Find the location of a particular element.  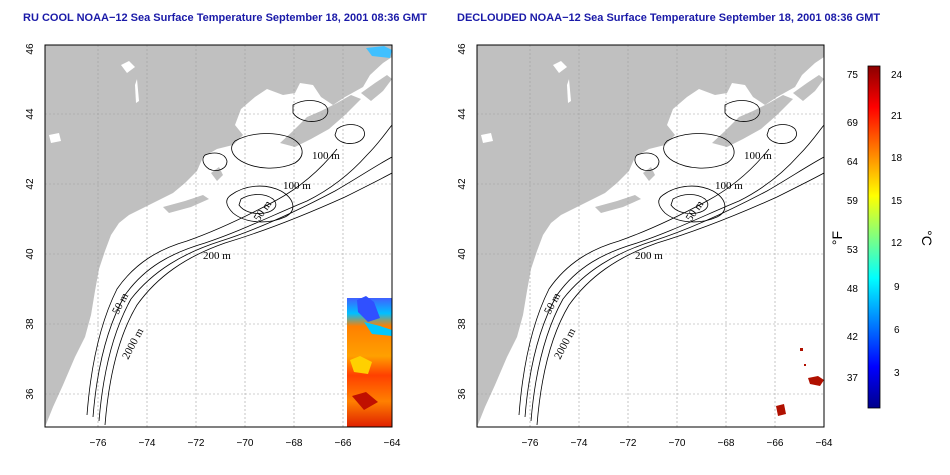

celsius-tick-label: 21 is located at coordinates (897, 116).